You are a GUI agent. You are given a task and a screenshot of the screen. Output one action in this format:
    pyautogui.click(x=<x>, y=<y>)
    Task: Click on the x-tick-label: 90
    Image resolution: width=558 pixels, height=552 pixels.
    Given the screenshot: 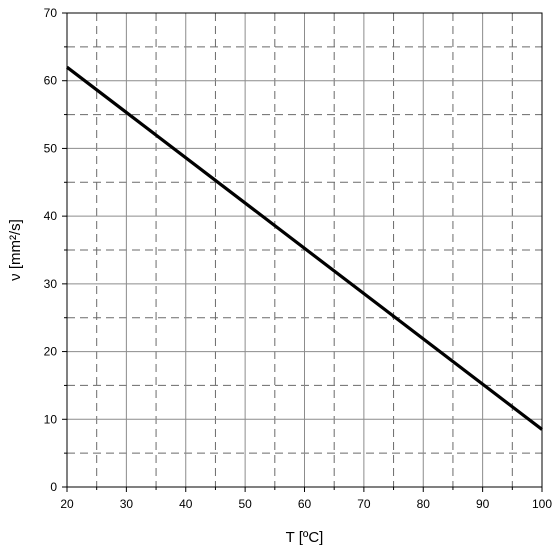 What is the action you would take?
    pyautogui.click(x=483, y=504)
    